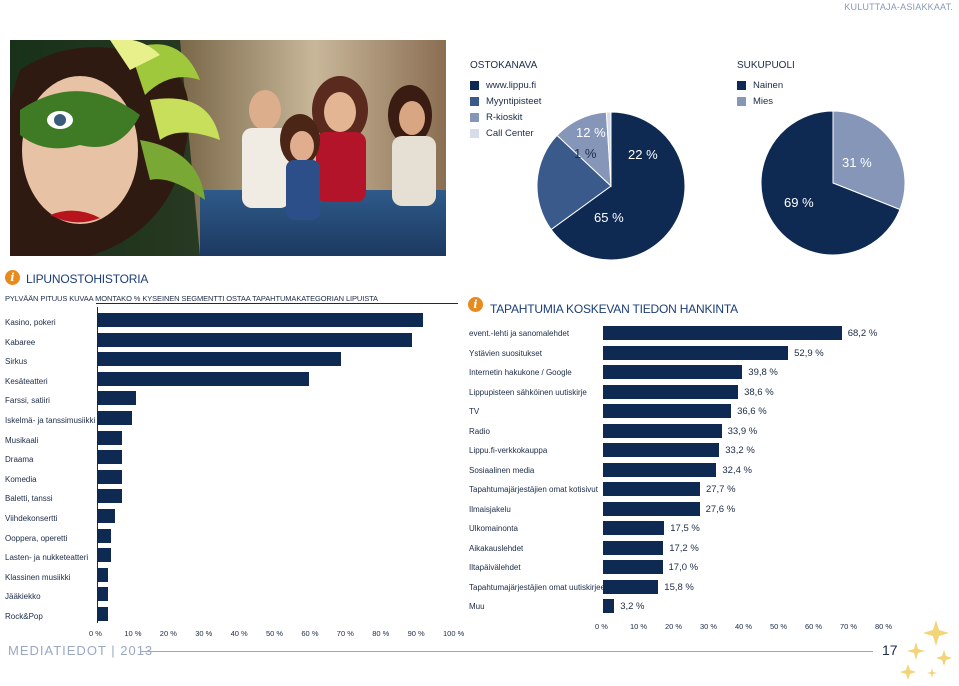 This screenshot has width=959, height=686. What do you see at coordinates (574, 182) in the screenshot?
I see `pie-slice-myyntipisteet` at bounding box center [574, 182].